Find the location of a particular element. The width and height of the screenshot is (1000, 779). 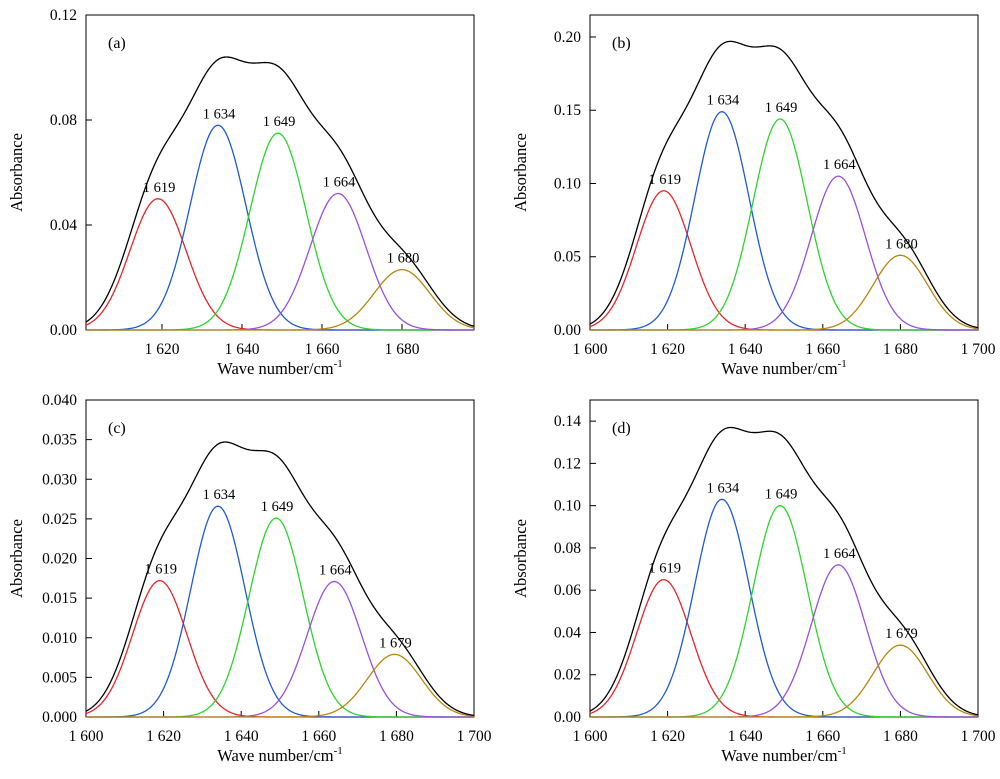

y-tick-label: 0.06 is located at coordinates (567, 590).